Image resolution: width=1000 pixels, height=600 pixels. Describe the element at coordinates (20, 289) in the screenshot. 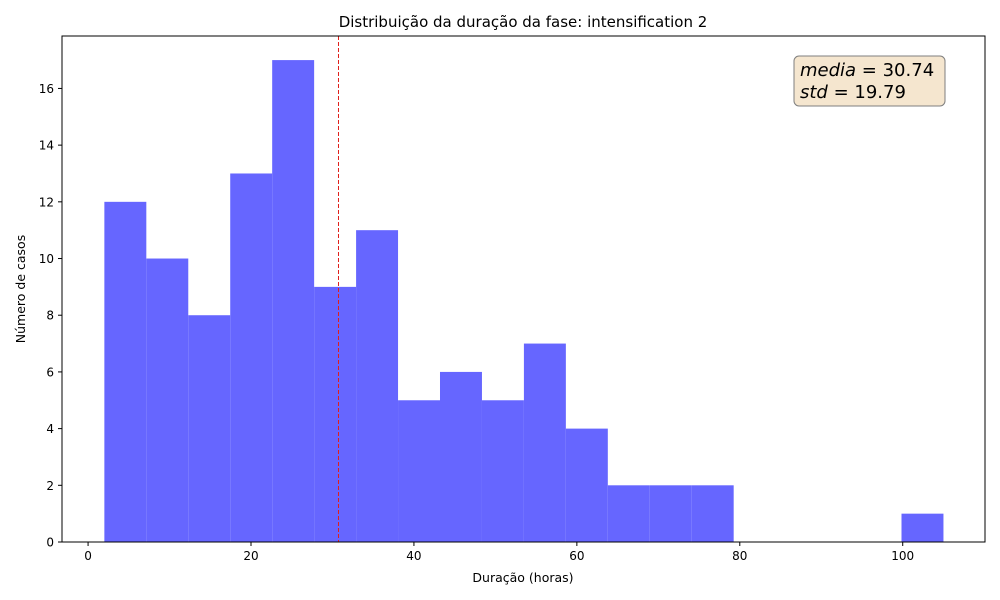

I see `y-axis-label: Número de casos` at that location.